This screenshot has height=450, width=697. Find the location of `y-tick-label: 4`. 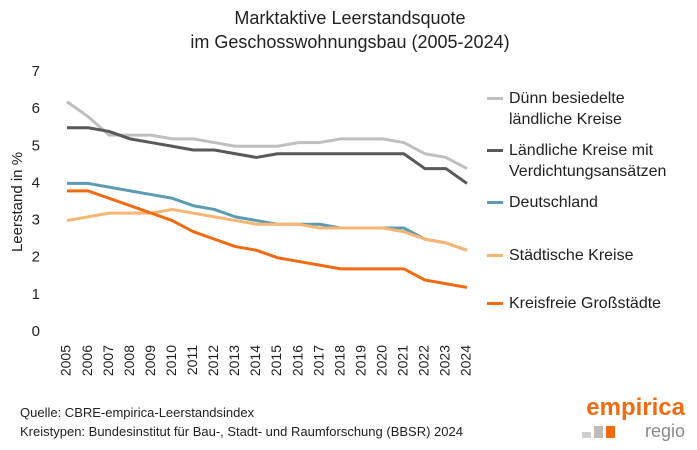

y-tick-label: 4 is located at coordinates (36, 182).